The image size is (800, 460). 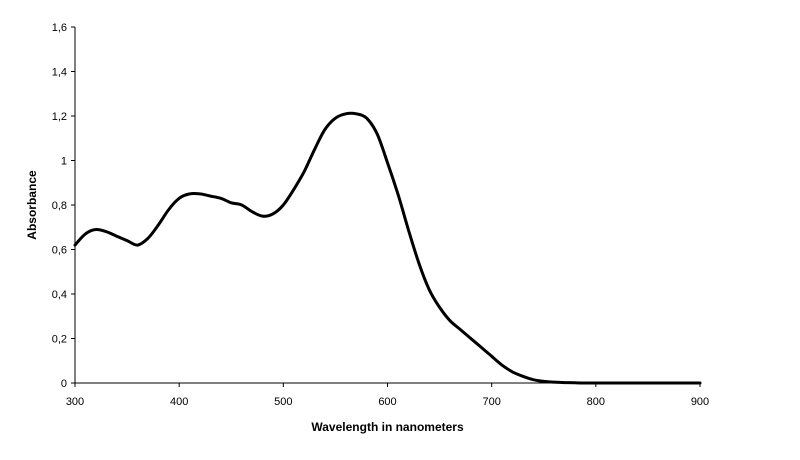 I want to click on x-tick-label: 300, so click(x=75, y=402).